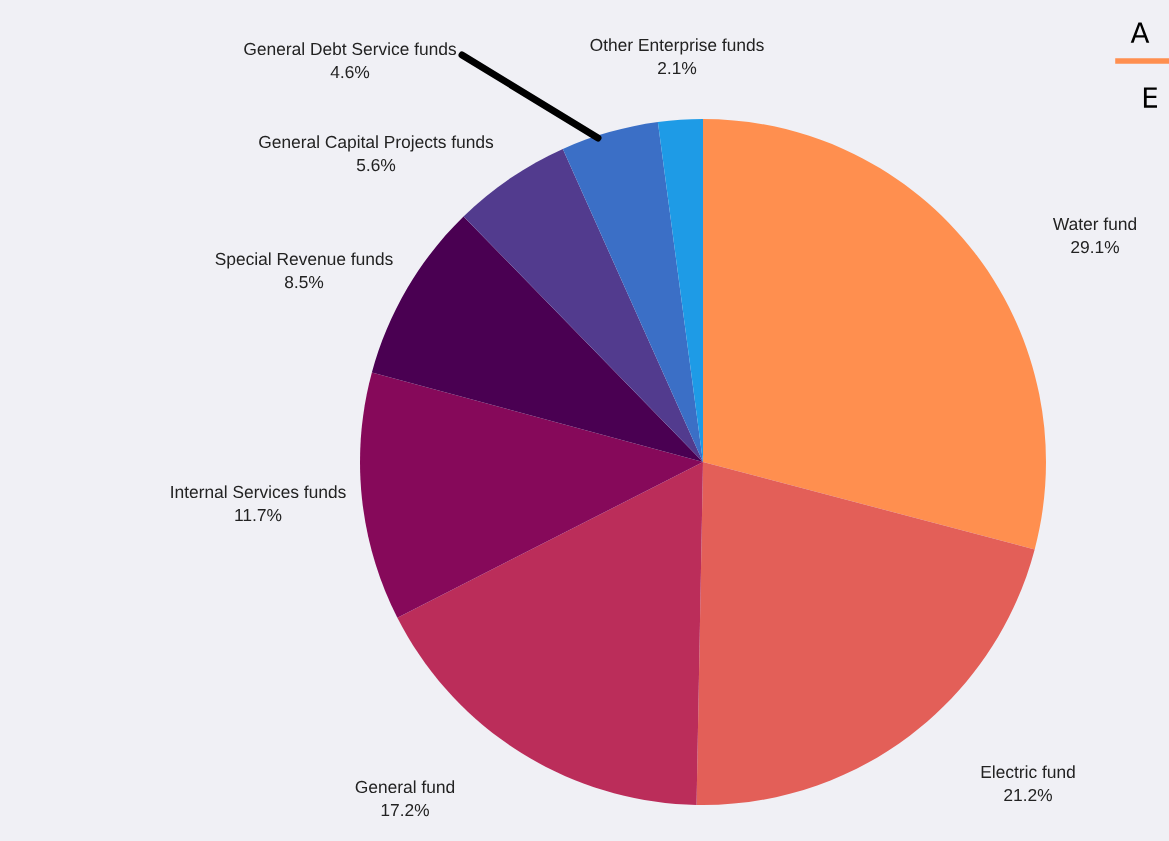 The width and height of the screenshot is (1169, 841). What do you see at coordinates (405, 810) in the screenshot?
I see `data-label: 17.2%` at bounding box center [405, 810].